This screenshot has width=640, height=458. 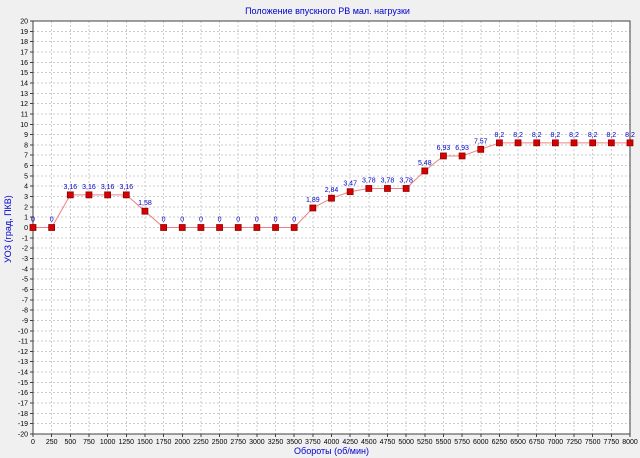 What do you see at coordinates (25, 311) in the screenshot?
I see `y-tick-label: -8` at bounding box center [25, 311].